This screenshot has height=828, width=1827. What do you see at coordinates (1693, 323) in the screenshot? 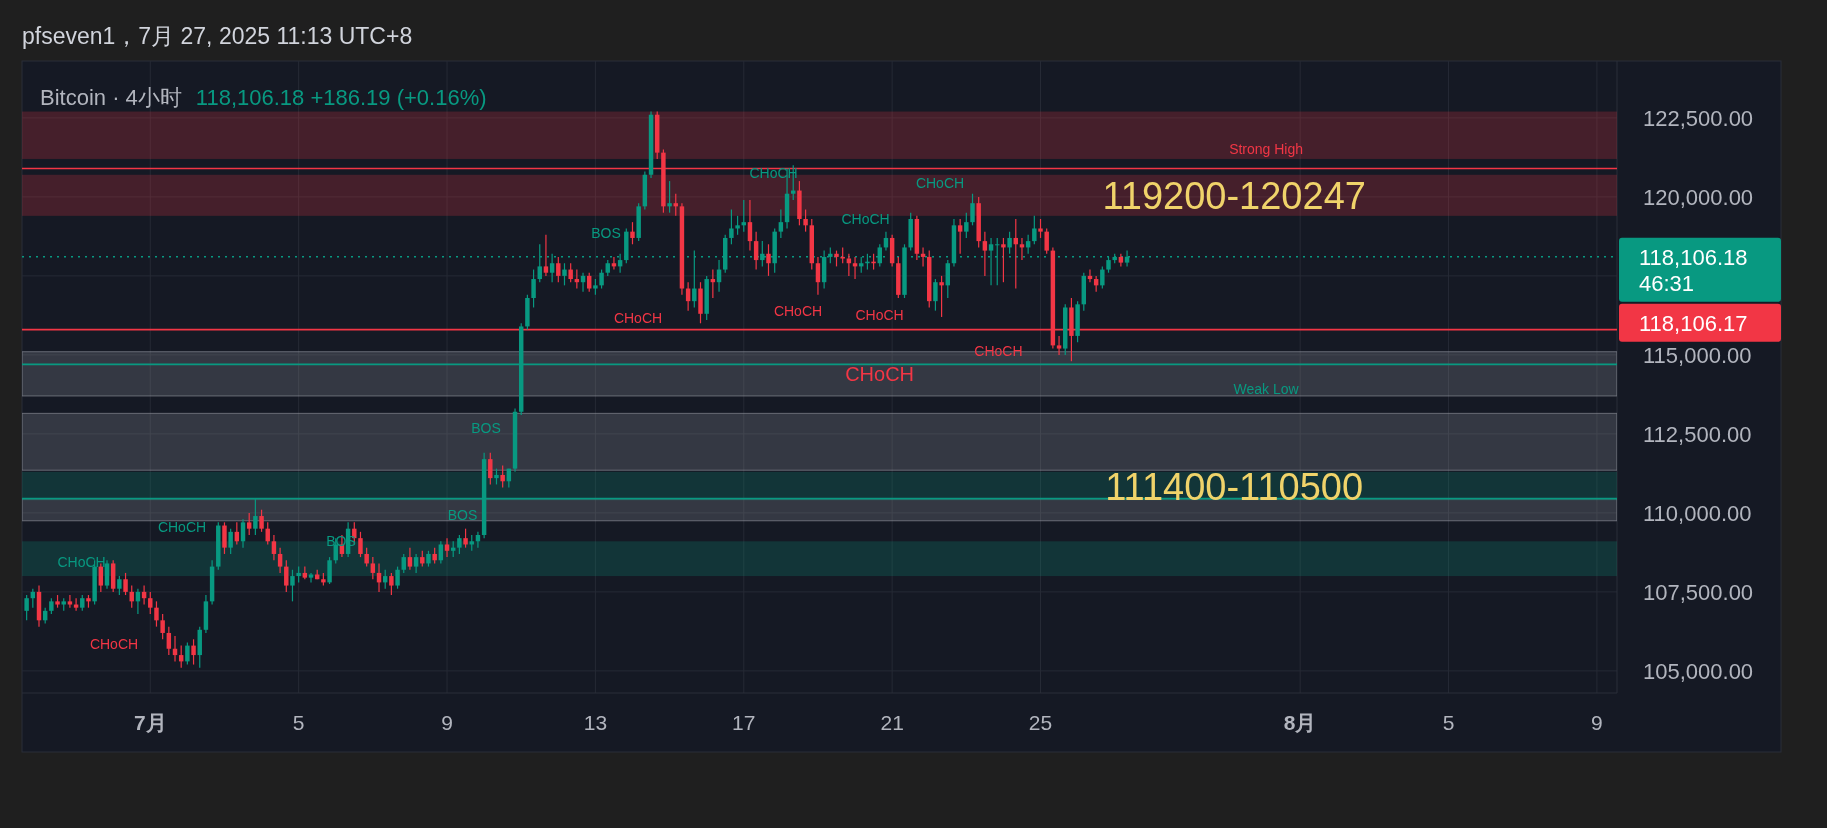
I see `text: 118,106.17` at bounding box center [1693, 323].